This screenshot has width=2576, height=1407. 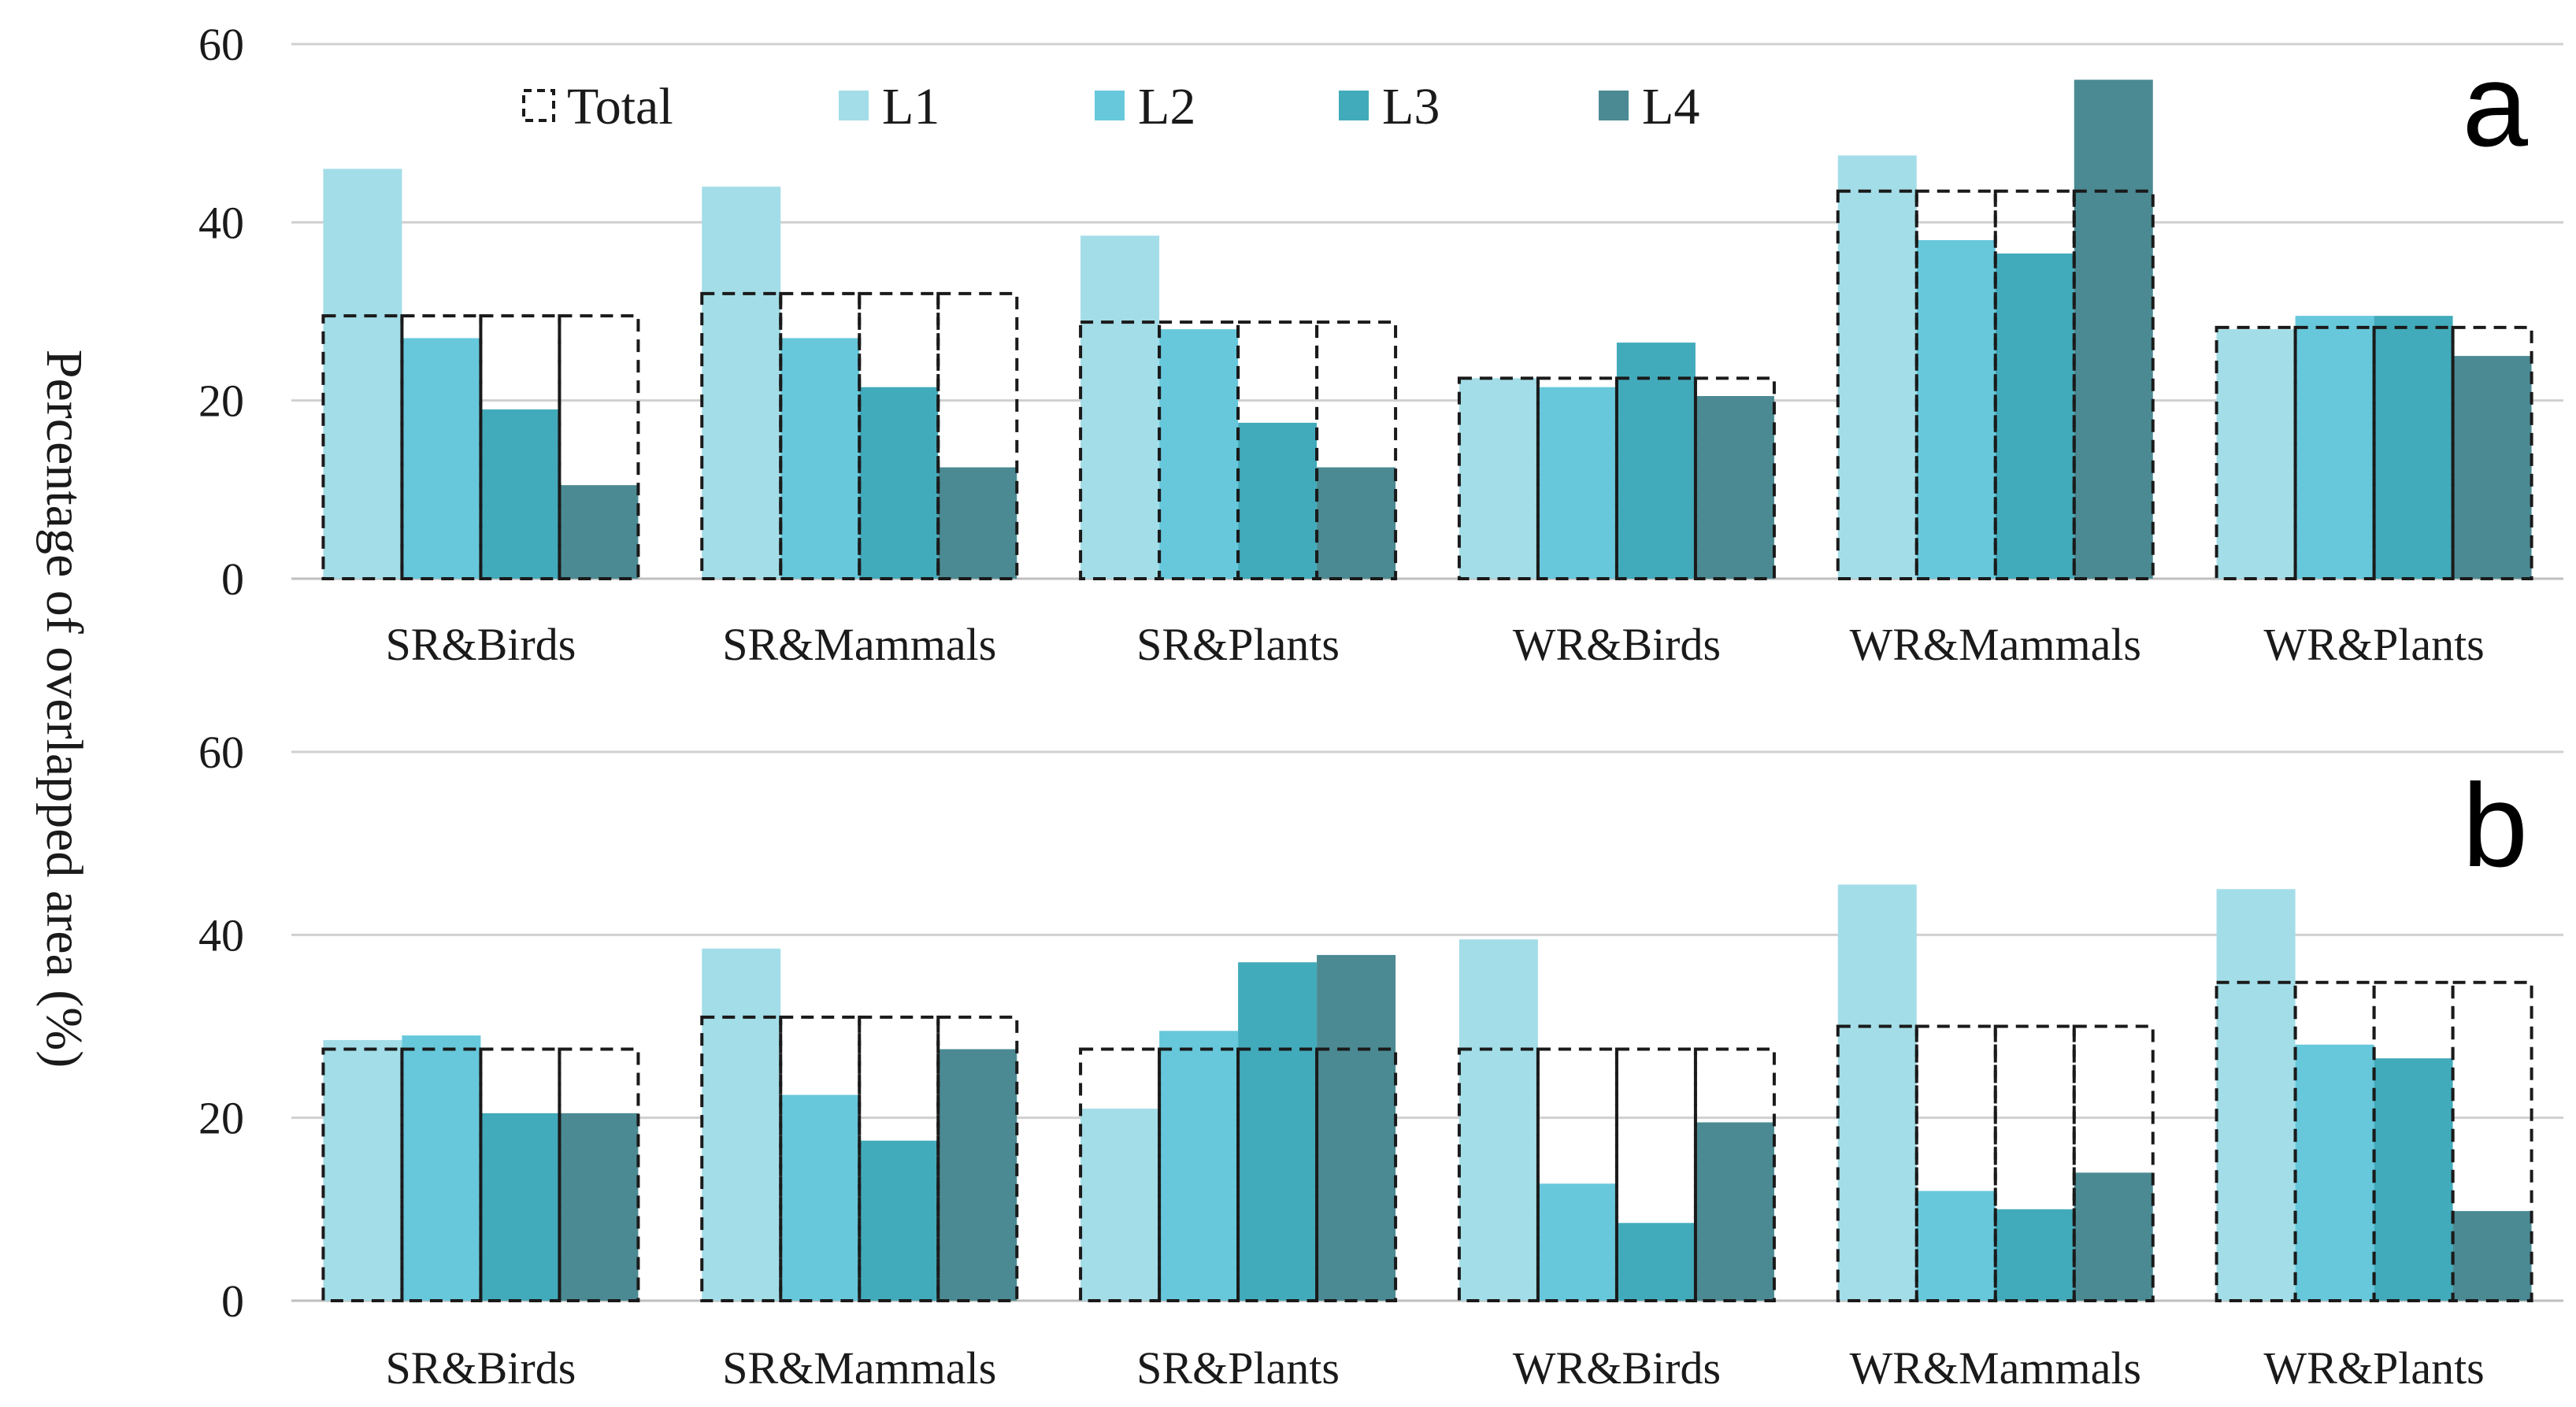 What do you see at coordinates (2495, 825) in the screenshot?
I see `panel-label-b: b` at bounding box center [2495, 825].